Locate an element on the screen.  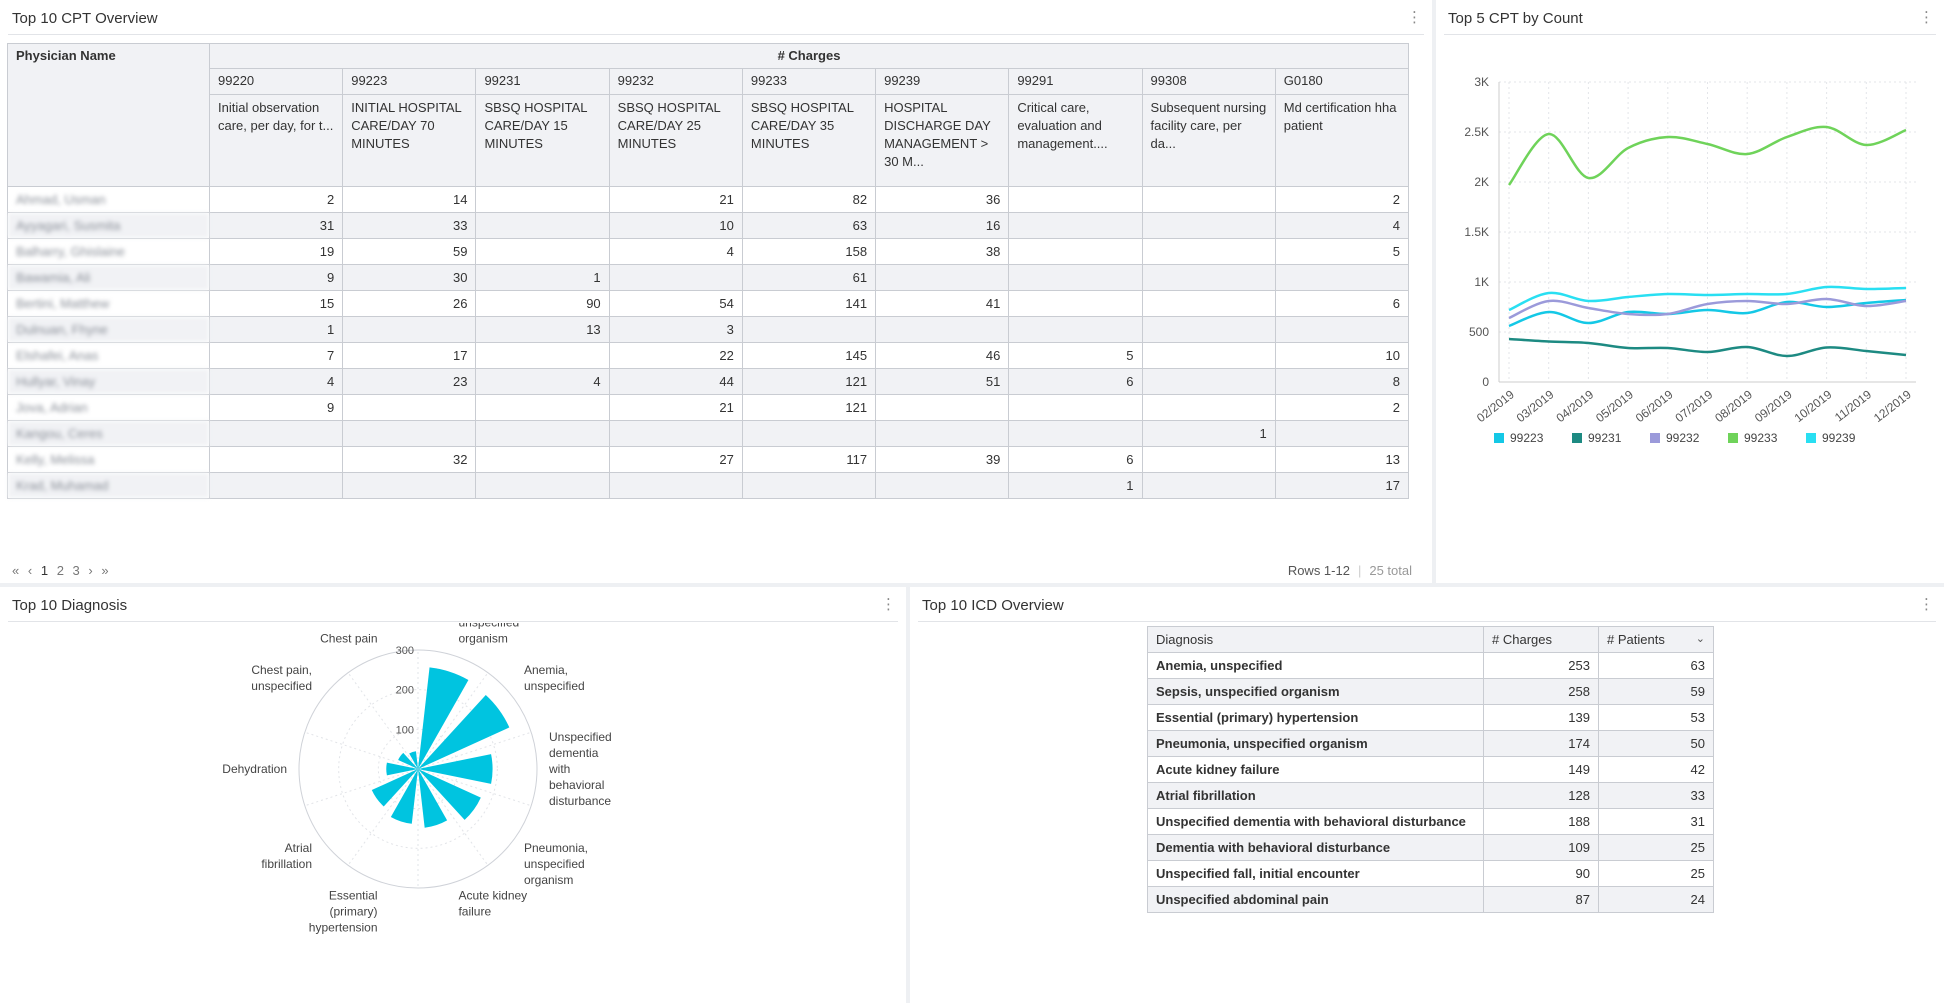
legend-label: 99231 is located at coordinates (1605, 438).